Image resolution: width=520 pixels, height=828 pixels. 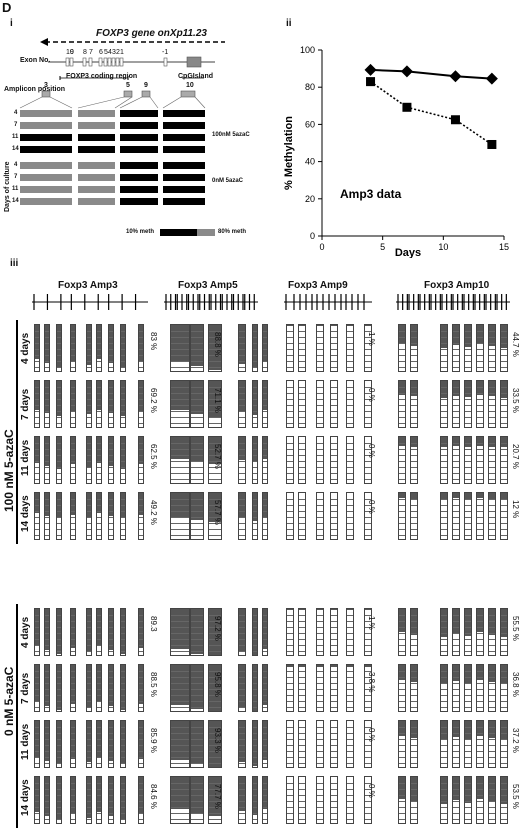 What do you see at coordinates (289, 153) in the screenshot?
I see `chart-y-axis-label: % Methylation` at bounding box center [289, 153].